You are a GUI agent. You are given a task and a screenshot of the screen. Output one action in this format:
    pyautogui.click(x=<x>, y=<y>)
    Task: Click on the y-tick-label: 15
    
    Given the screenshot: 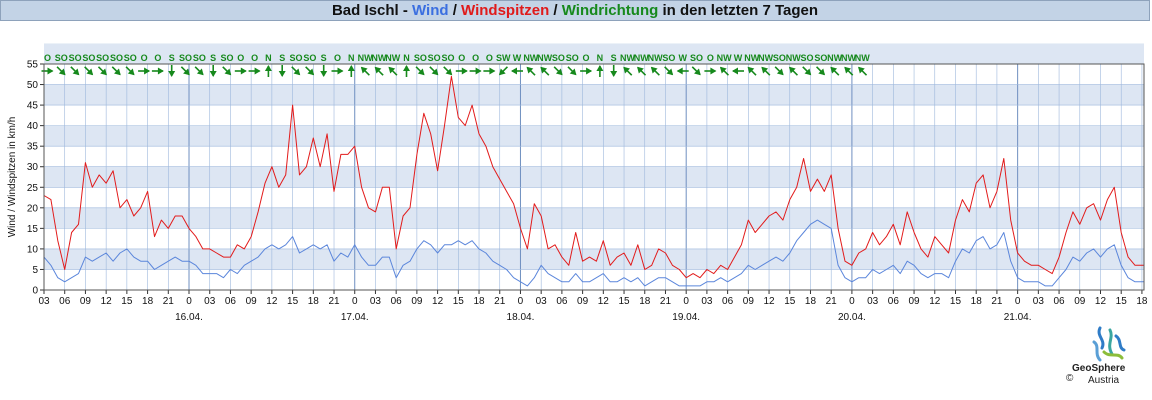 What is the action you would take?
    pyautogui.click(x=33, y=229)
    